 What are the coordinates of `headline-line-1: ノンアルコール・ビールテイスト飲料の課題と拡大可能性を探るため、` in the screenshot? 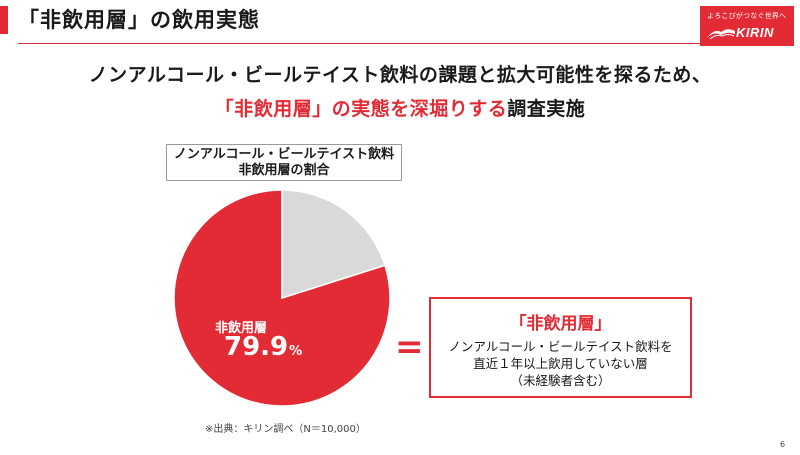 It's located at (400, 75).